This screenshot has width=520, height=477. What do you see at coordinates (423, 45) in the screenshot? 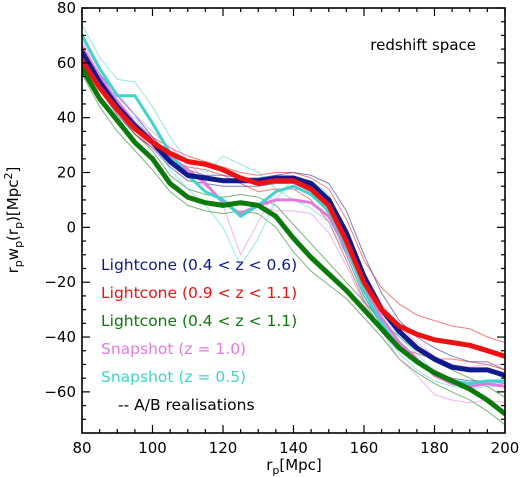
I see `annotation-redshift-space: redshift space` at bounding box center [423, 45].